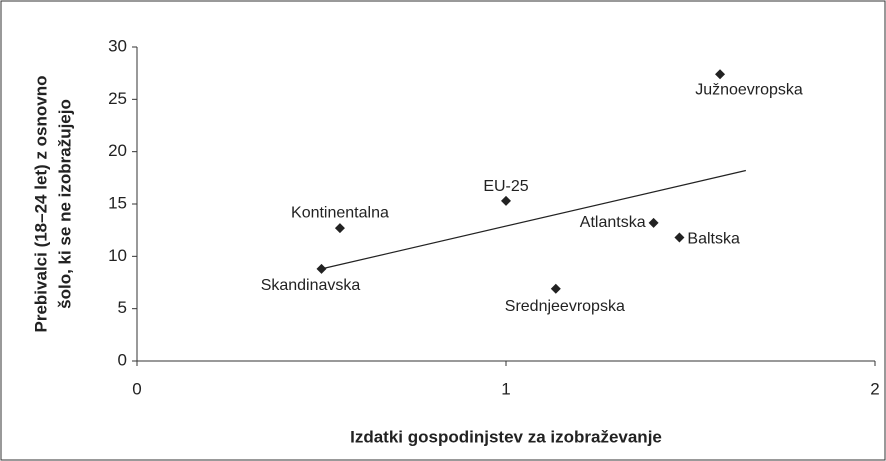  Describe the element at coordinates (565, 306) in the screenshot. I see `point-label: Srednjeevropska` at that location.